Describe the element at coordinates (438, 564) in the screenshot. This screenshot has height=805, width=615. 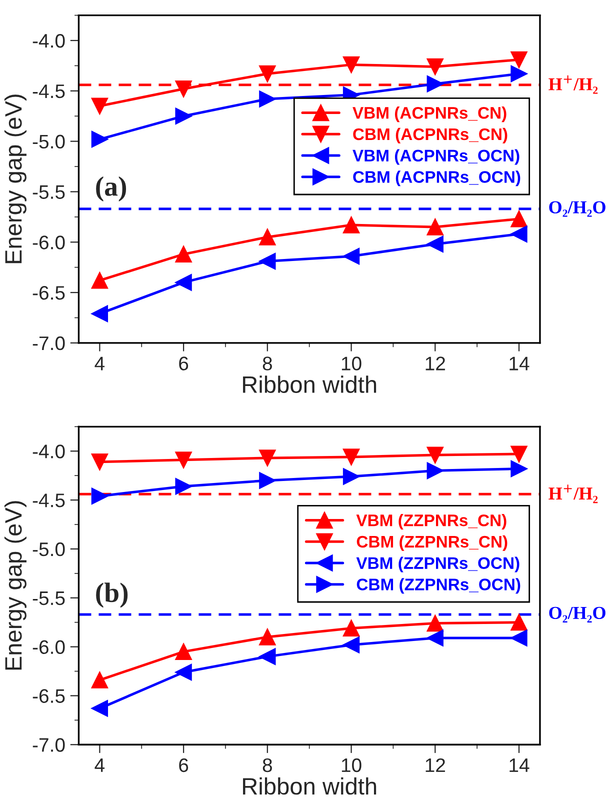
I see `legend-label: VBM (ZZPNRs_OCN)` at that location.